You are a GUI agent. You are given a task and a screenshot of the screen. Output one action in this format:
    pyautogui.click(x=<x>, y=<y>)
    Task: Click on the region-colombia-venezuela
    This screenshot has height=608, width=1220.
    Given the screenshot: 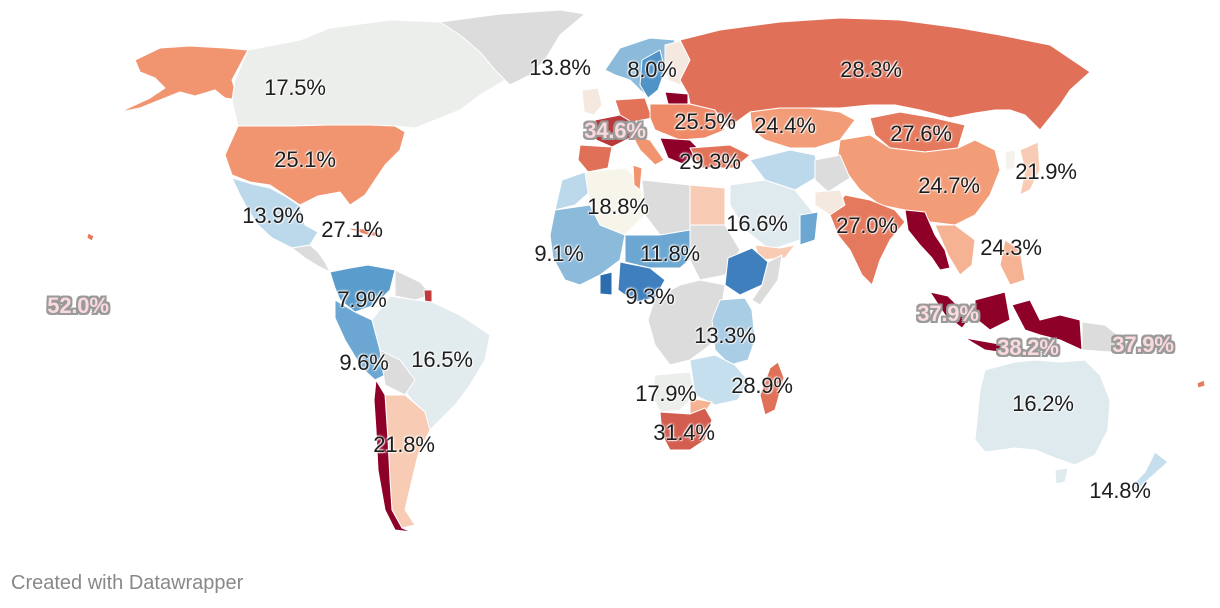 What is the action you would take?
    pyautogui.click(x=362, y=288)
    